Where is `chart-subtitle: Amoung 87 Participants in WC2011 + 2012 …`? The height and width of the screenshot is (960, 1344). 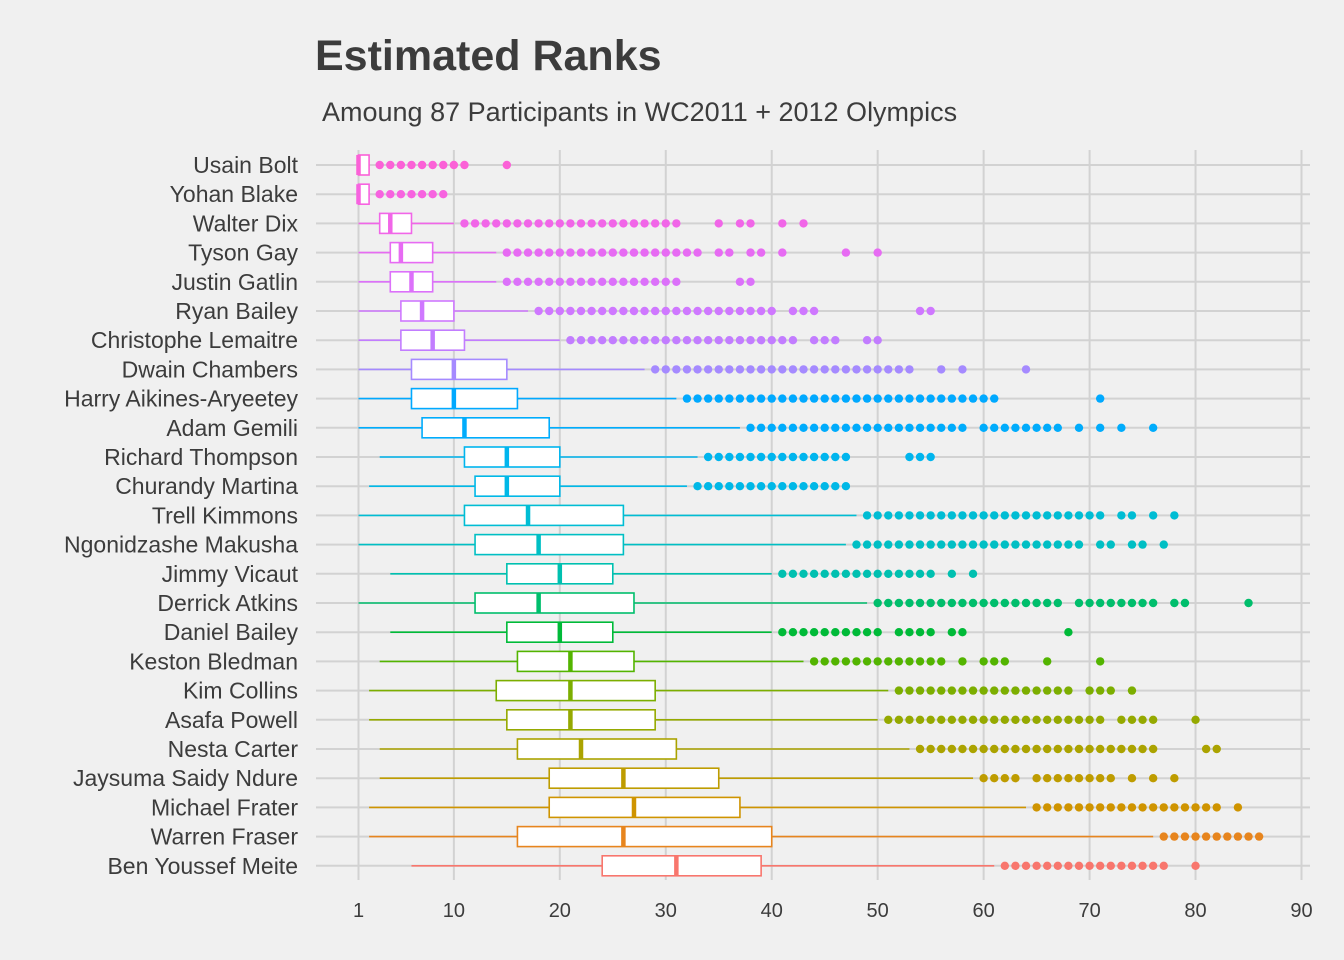
chart-subtitle: Amoung 87 Participants in WC2011 + 2012 … is located at coordinates (640, 112).